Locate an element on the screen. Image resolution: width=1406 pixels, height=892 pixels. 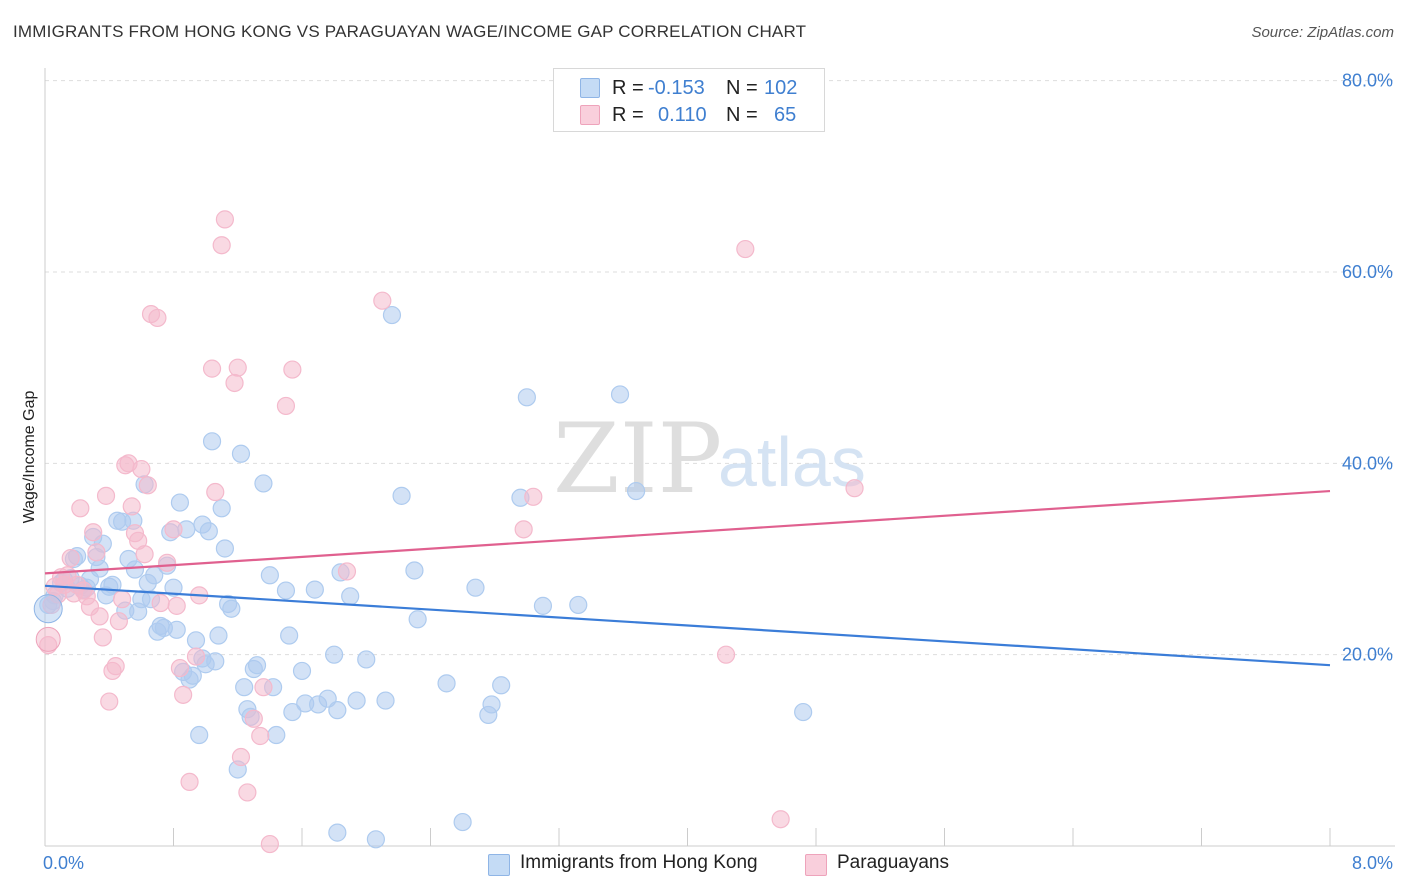
trend-line-hong-kong is located at coordinates (687, 625).